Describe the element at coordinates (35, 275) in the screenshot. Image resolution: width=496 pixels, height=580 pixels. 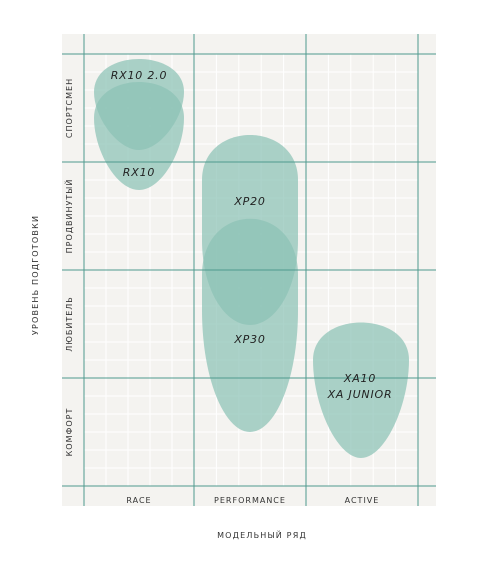
I see `y-axis-title: УРОВЕНЬ ПОДГОТОВКИ` at that location.